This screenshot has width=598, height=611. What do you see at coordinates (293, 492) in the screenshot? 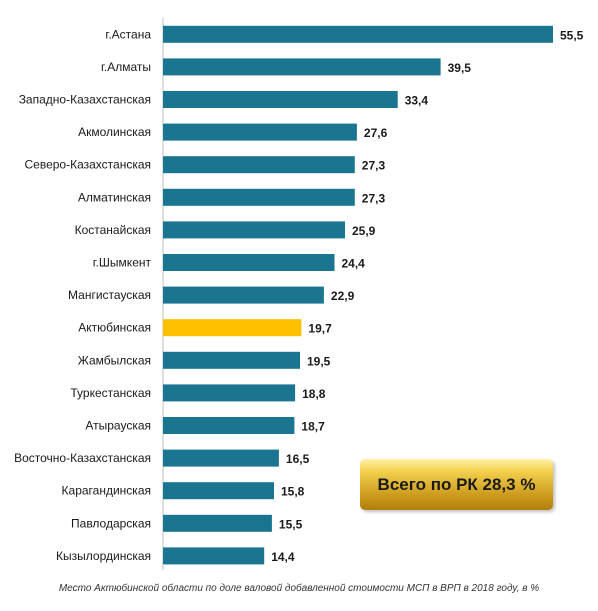
I see `data-label: 15,8` at bounding box center [293, 492].